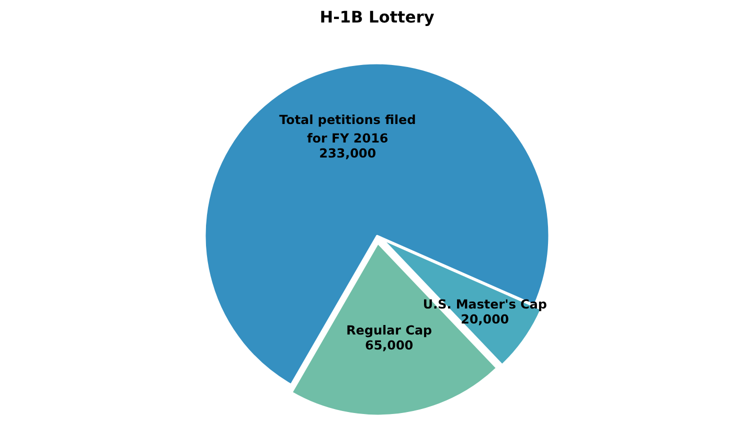 The image size is (753, 424). What do you see at coordinates (485, 318) in the screenshot?
I see `data-label: 20,000` at bounding box center [485, 318].